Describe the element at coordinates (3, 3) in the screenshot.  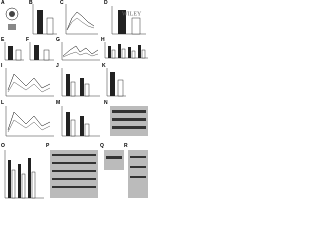
I see `panel-label: A` at that location.